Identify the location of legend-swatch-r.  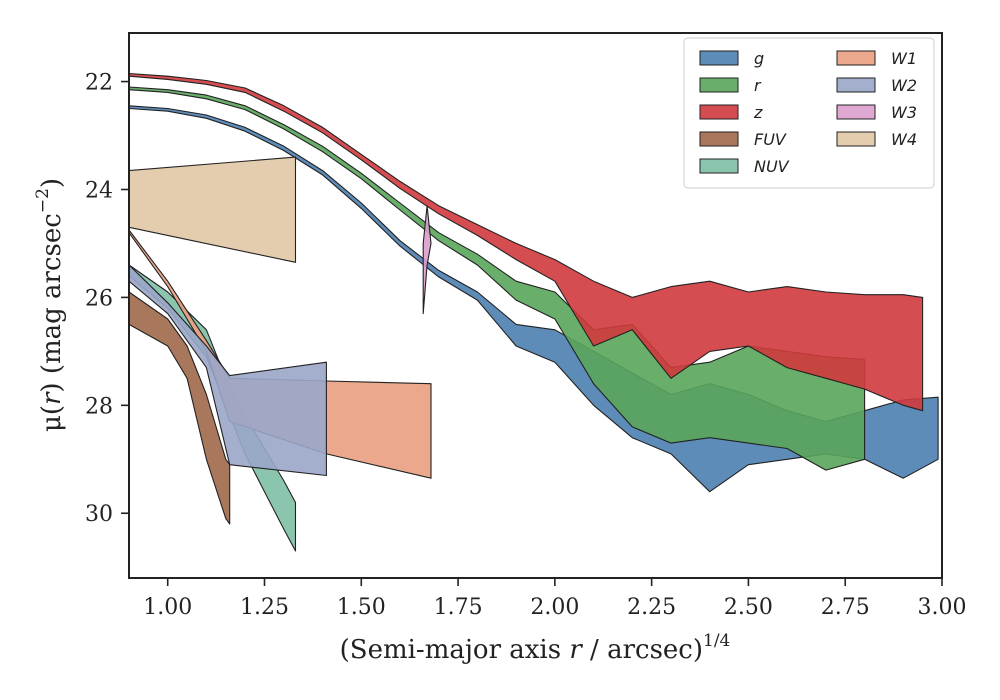
(719, 85).